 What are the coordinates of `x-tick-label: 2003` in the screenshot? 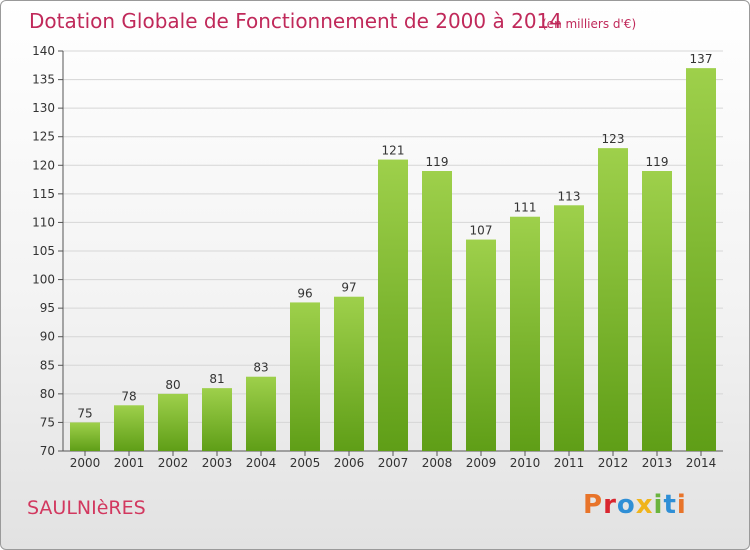 It's located at (217, 463).